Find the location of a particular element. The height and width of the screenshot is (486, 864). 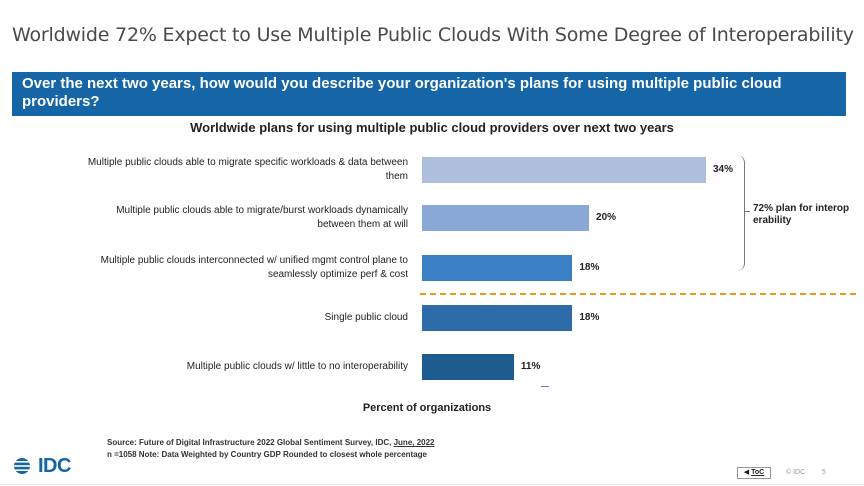

source-date: June, 2022 is located at coordinates (414, 442).